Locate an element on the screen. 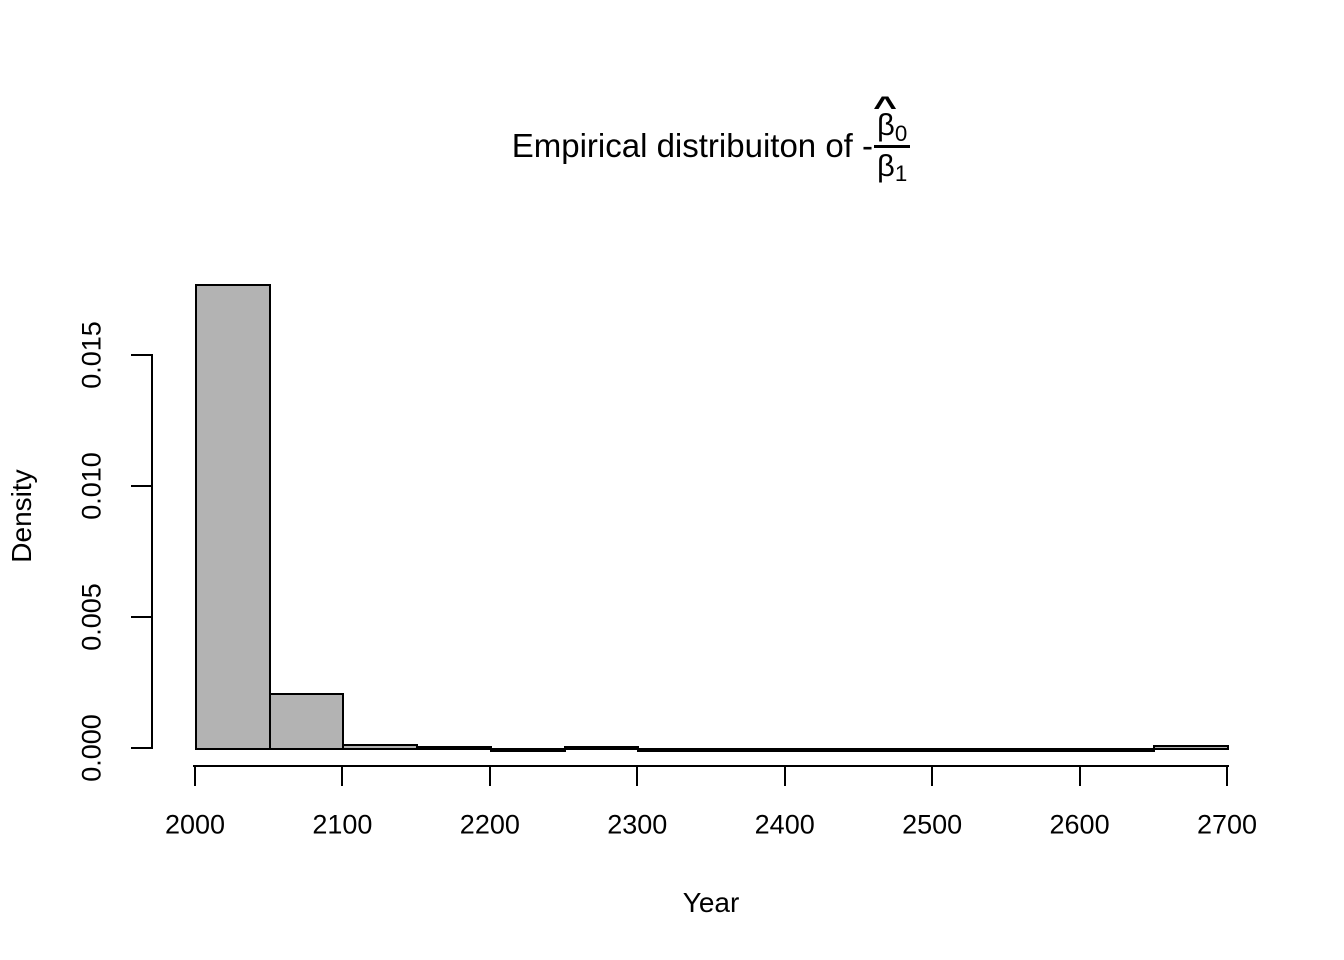 Image resolution: width=1344 pixels, height=960 pixels. chart-title: Empirical distribuiton of - ^ β0 β1 is located at coordinates (711, 145).